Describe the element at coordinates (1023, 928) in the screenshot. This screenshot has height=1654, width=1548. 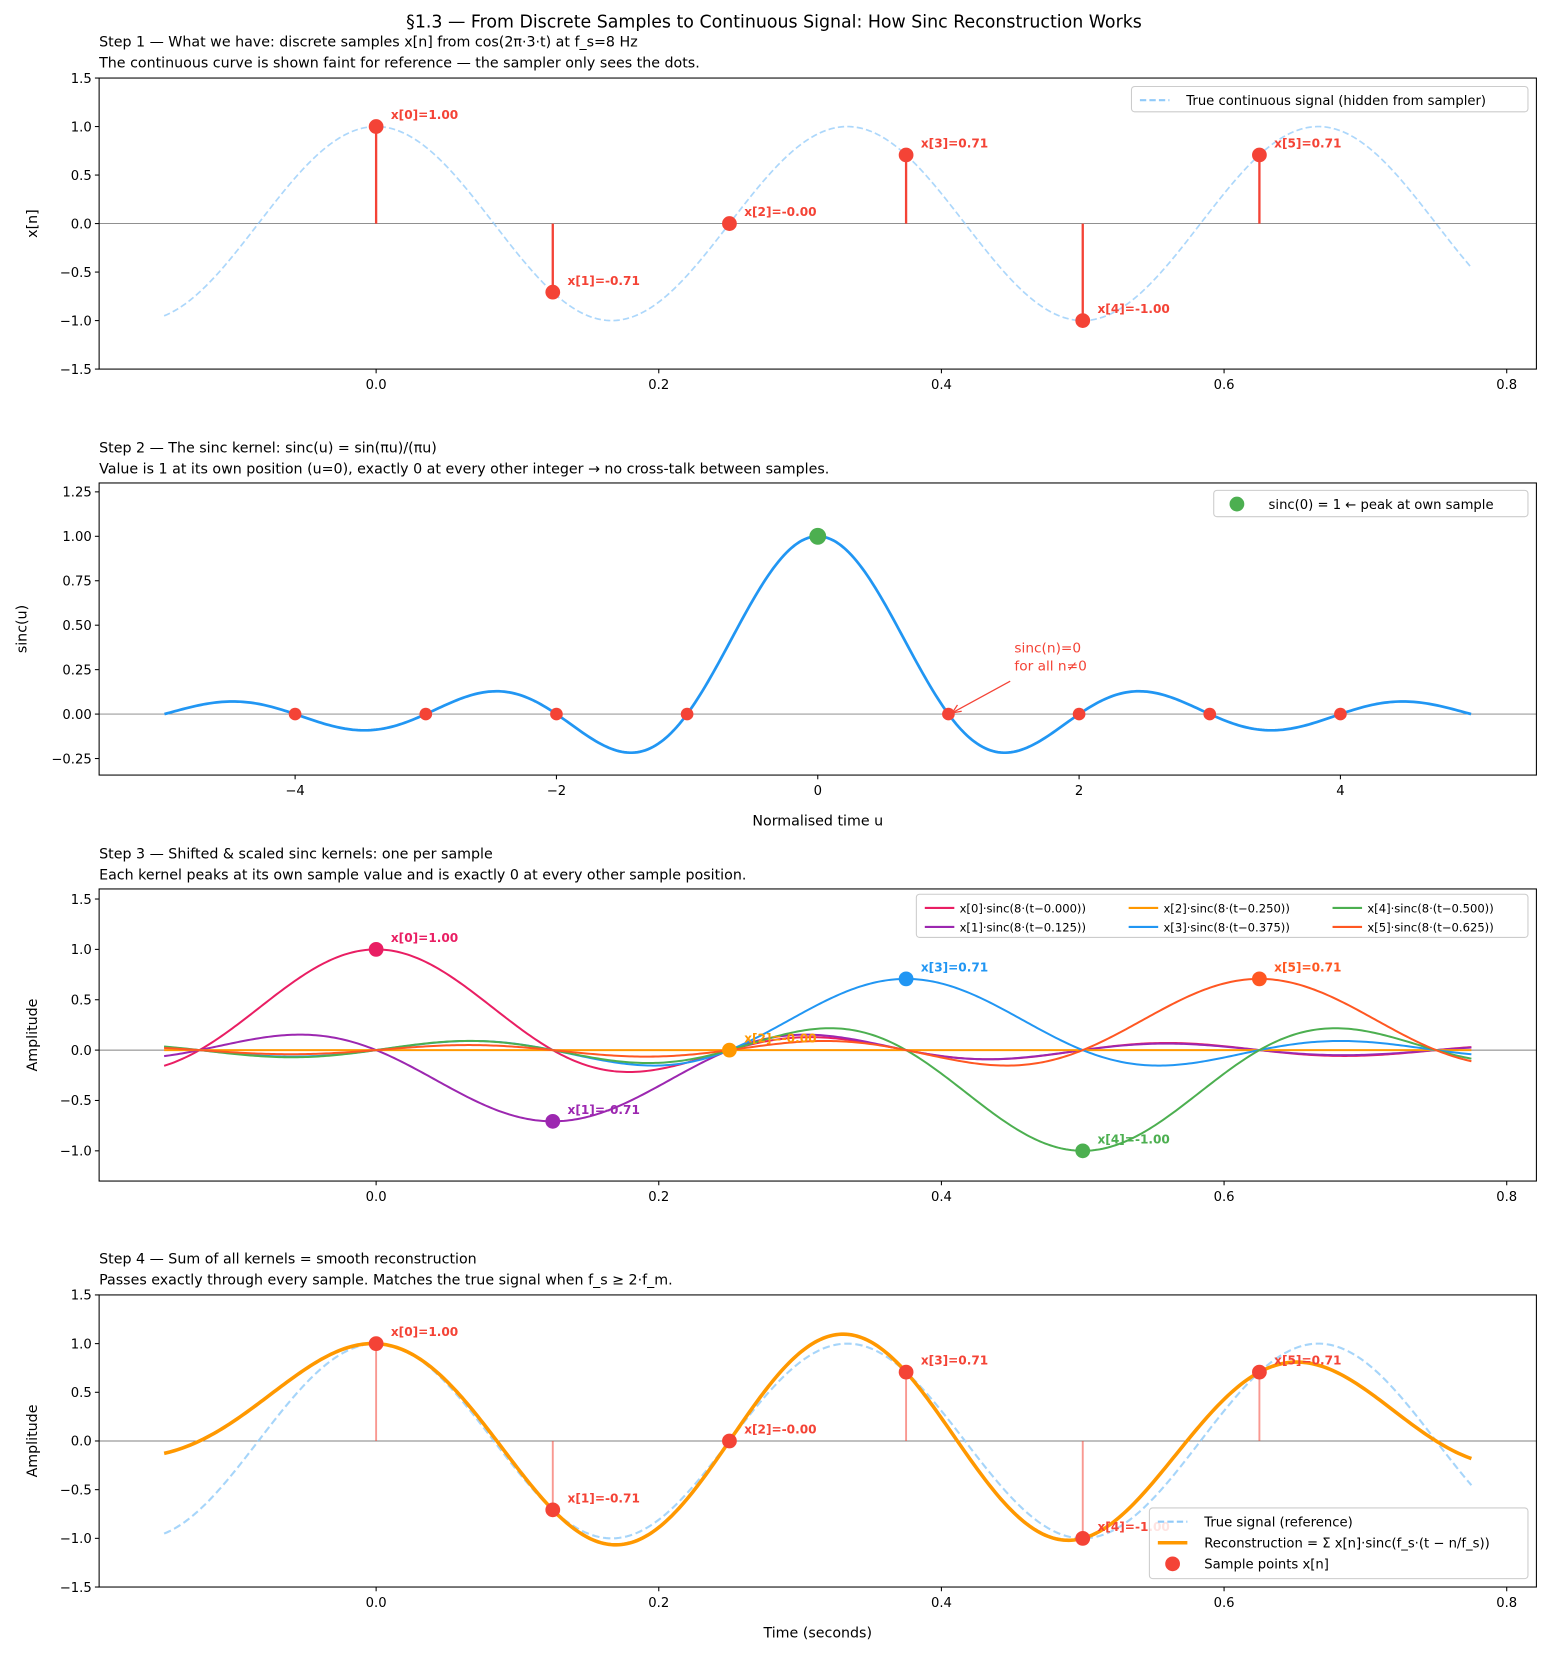
I see `legend-label: x[1]·sinc(8·(t−0.125))` at that location.